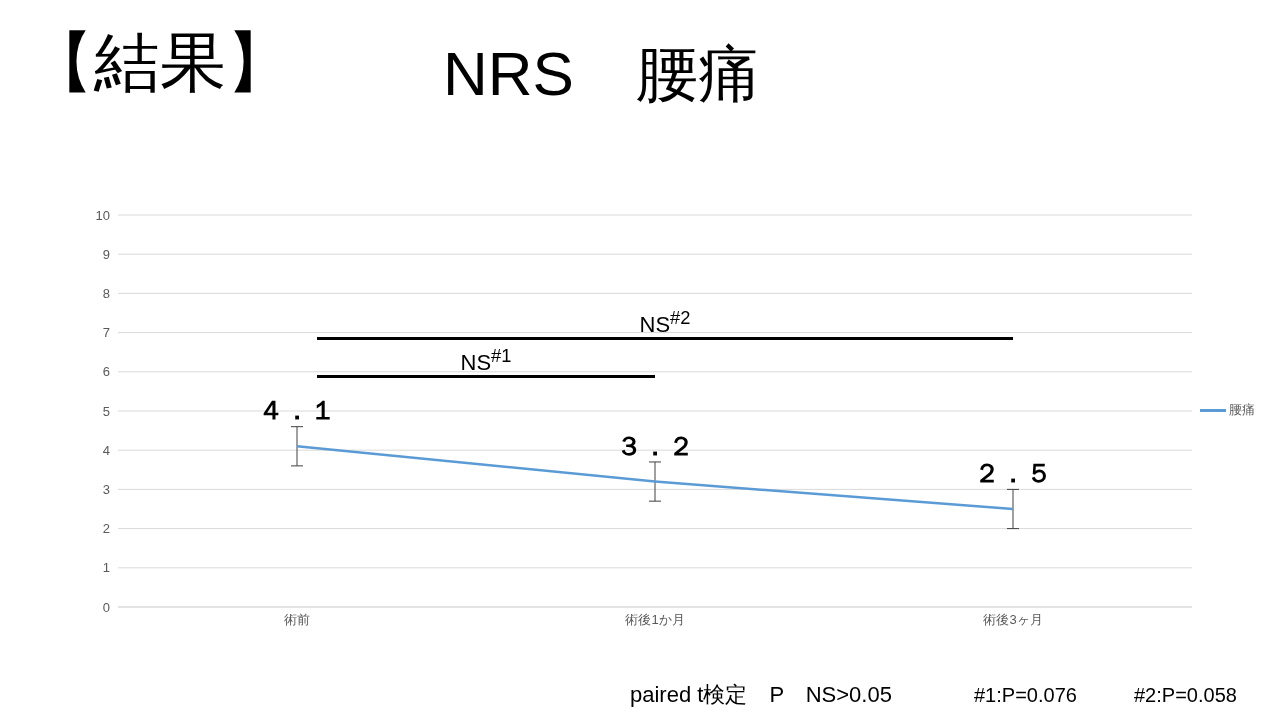 This screenshot has height=720, width=1280. I want to click on data-label: ２．５, so click(1013, 473).